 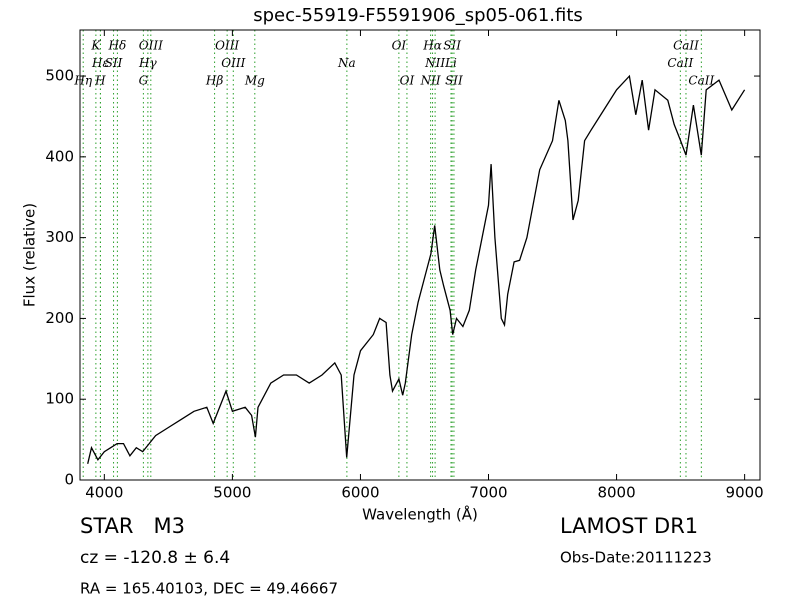 What do you see at coordinates (117, 46) in the screenshot?
I see `spectral-line-label: Hδ` at bounding box center [117, 46].